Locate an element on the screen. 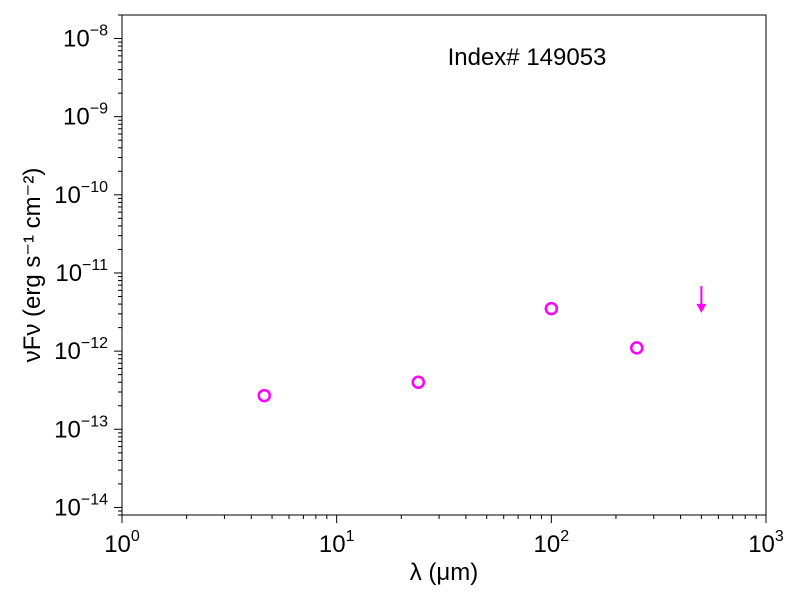 This screenshot has height=605, width=800. y-tick-label: 10⁻⁹ is located at coordinates (85, 116).